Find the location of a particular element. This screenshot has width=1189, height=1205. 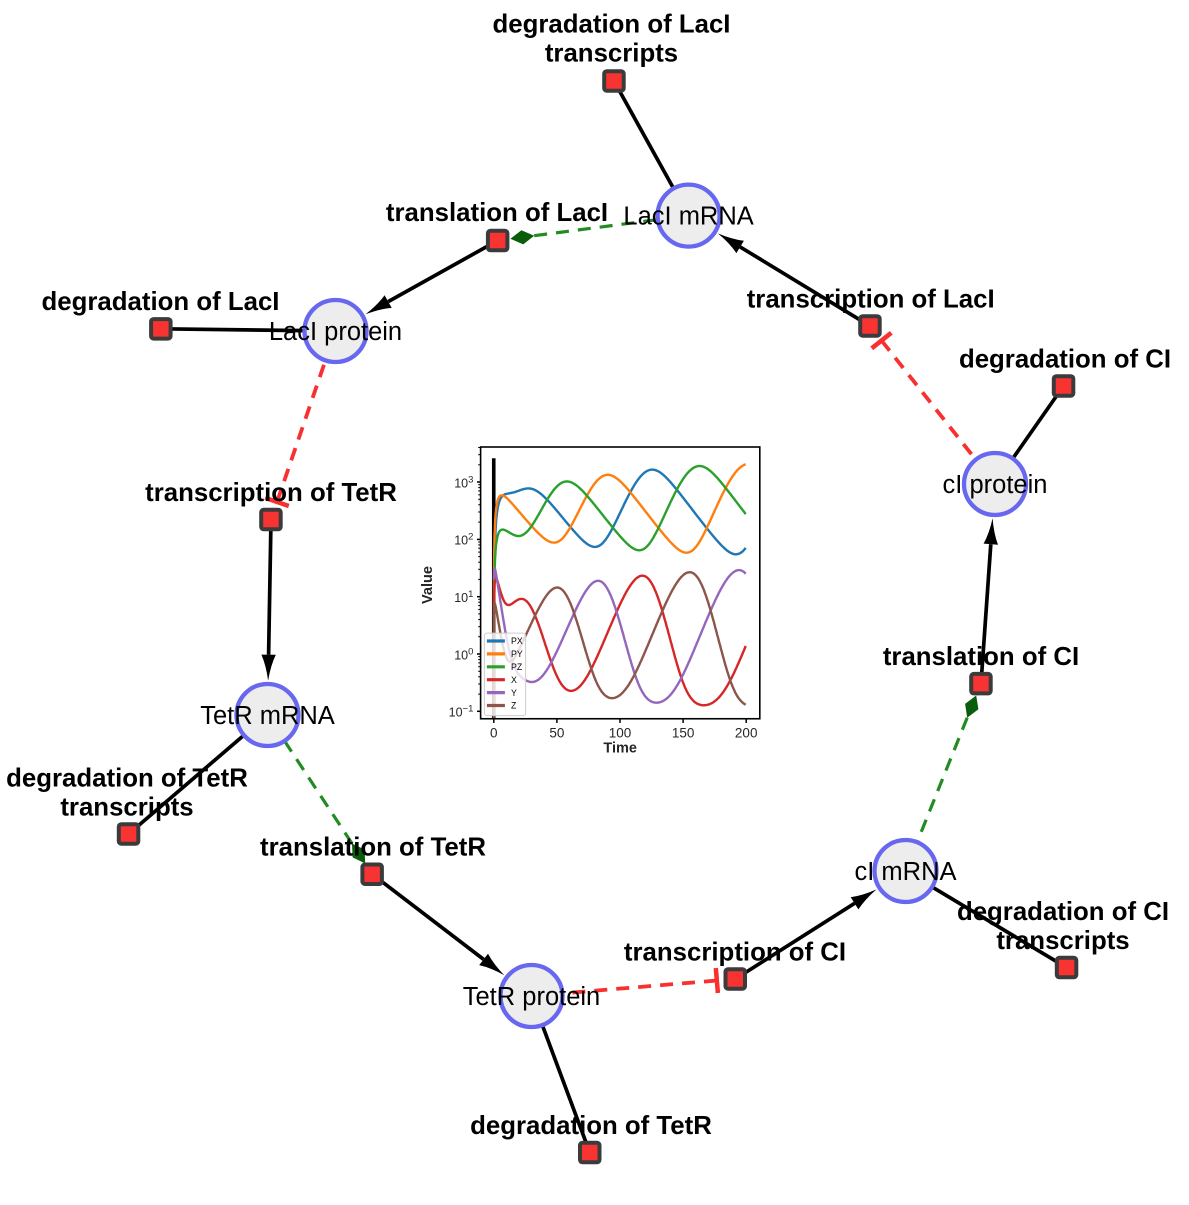

svg-text: transcription of TetR is located at coordinates (271, 493).